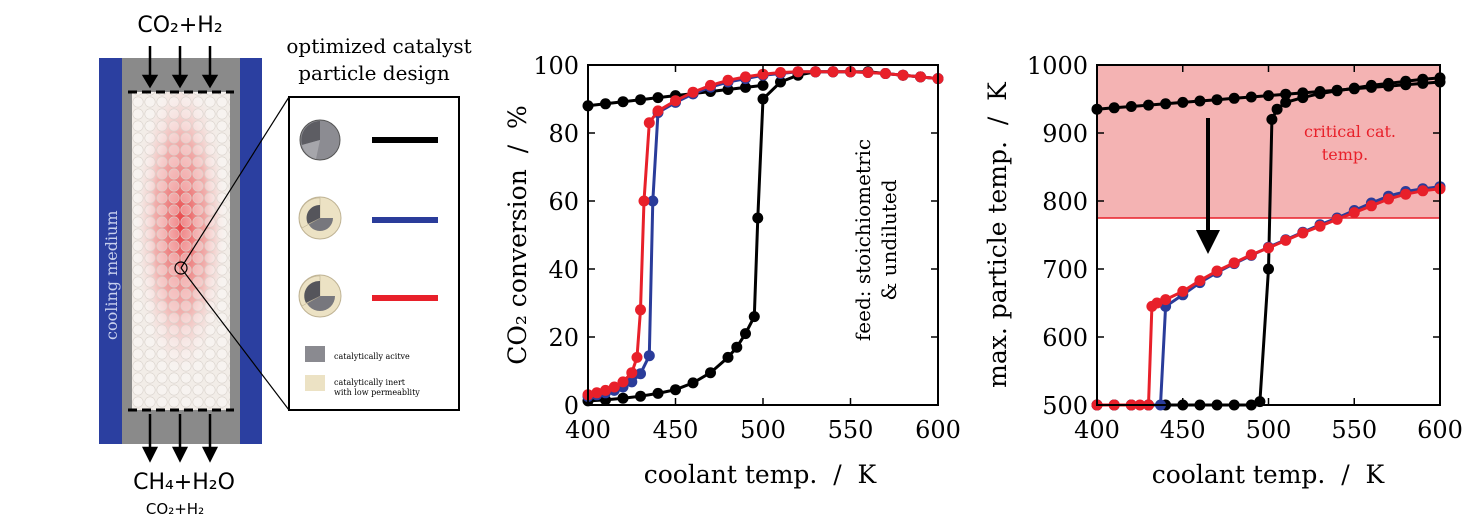 Image resolution: width=1480 pixels, height=532 pixels. Describe the element at coordinates (863, 240) in the screenshot. I see `annotation-line1: feed: stoichiometric` at that location.